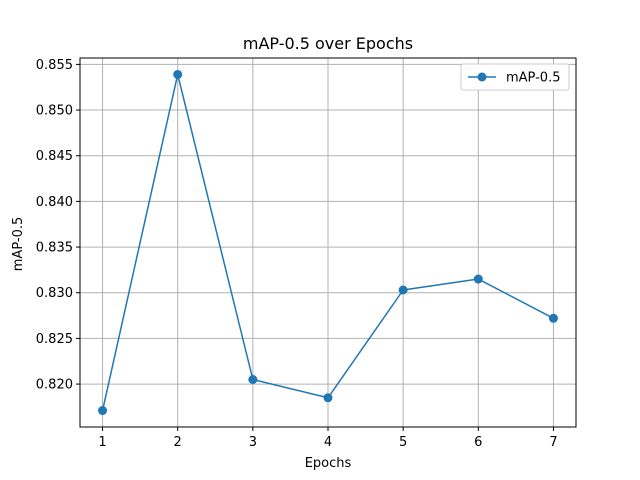 This screenshot has height=480, width=640. Describe the element at coordinates (482, 77) in the screenshot. I see `legend-marker` at that location.